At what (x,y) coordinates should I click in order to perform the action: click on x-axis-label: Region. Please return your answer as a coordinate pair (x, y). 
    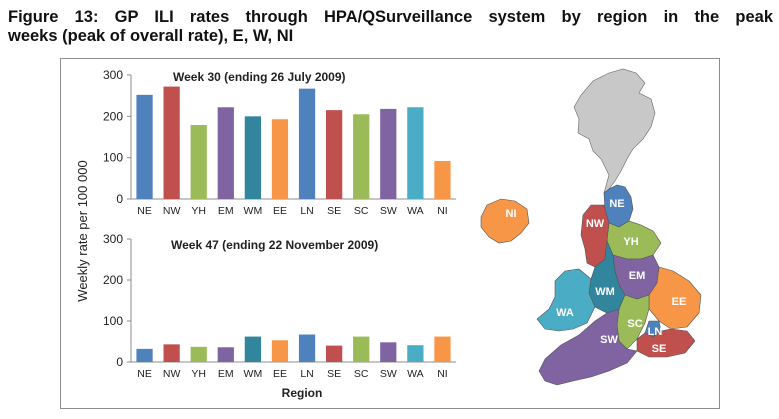
    Looking at the image, I should click on (302, 393).